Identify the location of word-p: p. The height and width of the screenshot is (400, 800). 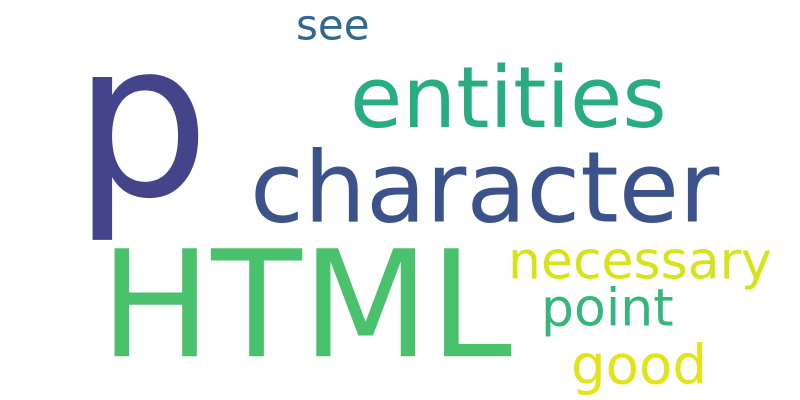
(141, 123).